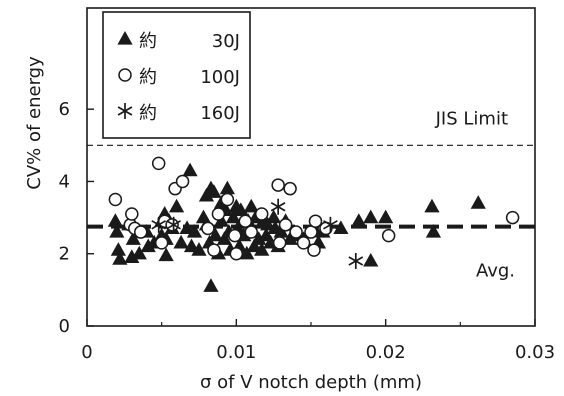 The width and height of the screenshot is (564, 396). I want to click on y-tick-label: 2, so click(64, 254).